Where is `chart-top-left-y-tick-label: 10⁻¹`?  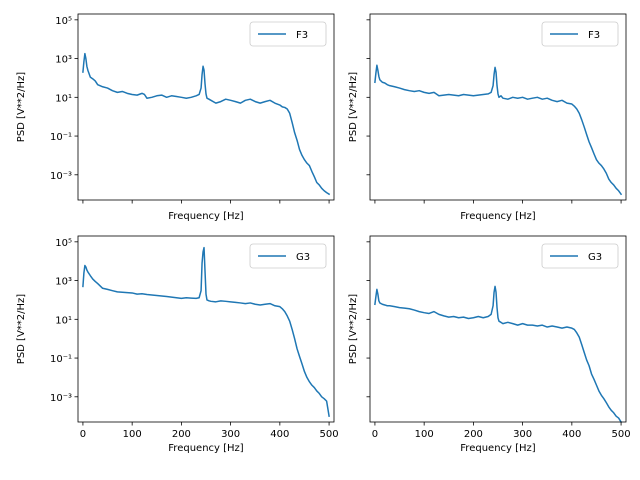 chart-top-left-y-tick-label: 10⁻¹ is located at coordinates (61, 137).